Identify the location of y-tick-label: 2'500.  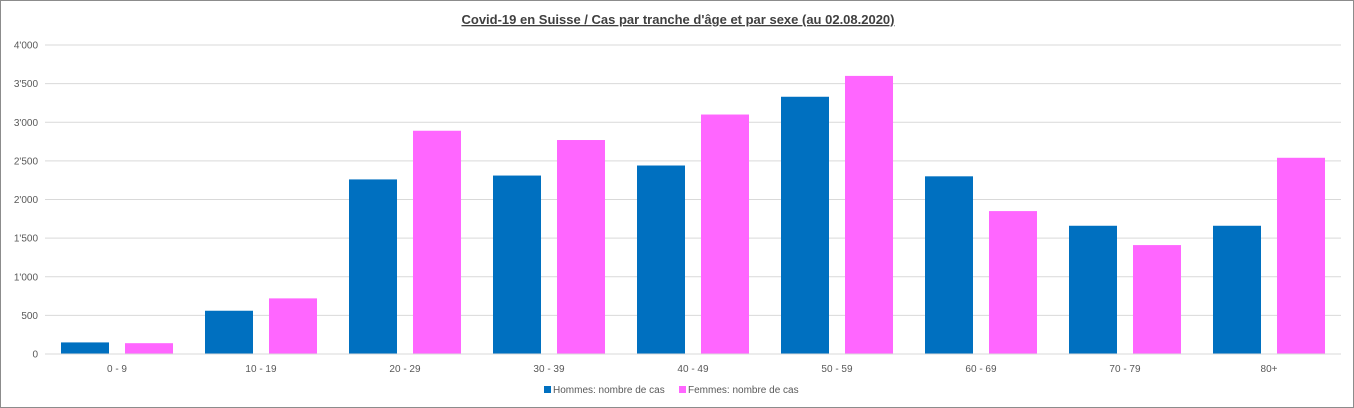
(26, 161).